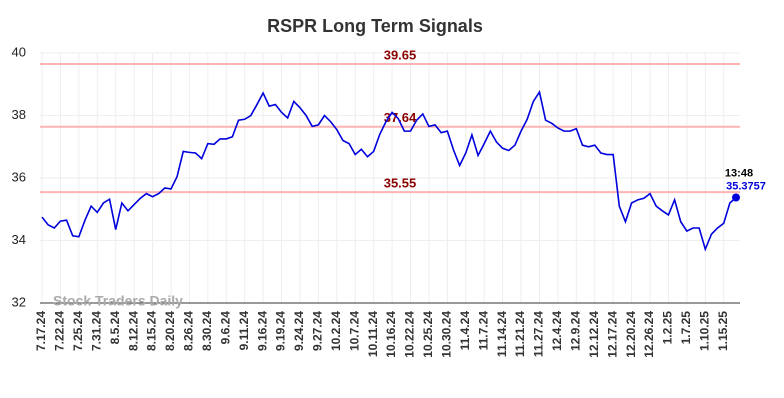 The image size is (784, 398). Describe the element at coordinates (631, 334) in the screenshot. I see `x-tick-label: 12.20.24` at that location.